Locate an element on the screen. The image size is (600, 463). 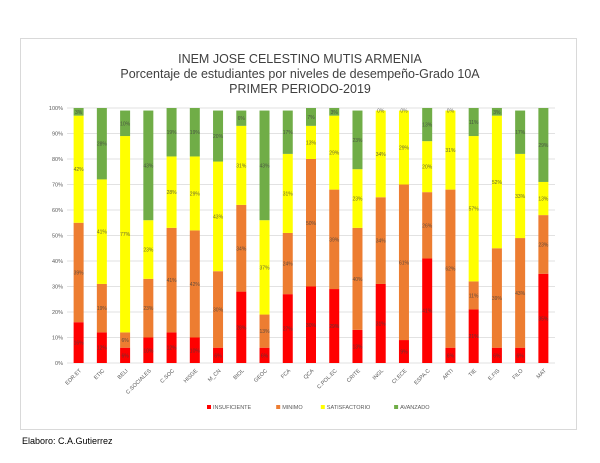
x-tick-label: GEOC is located at coordinates (261, 376).